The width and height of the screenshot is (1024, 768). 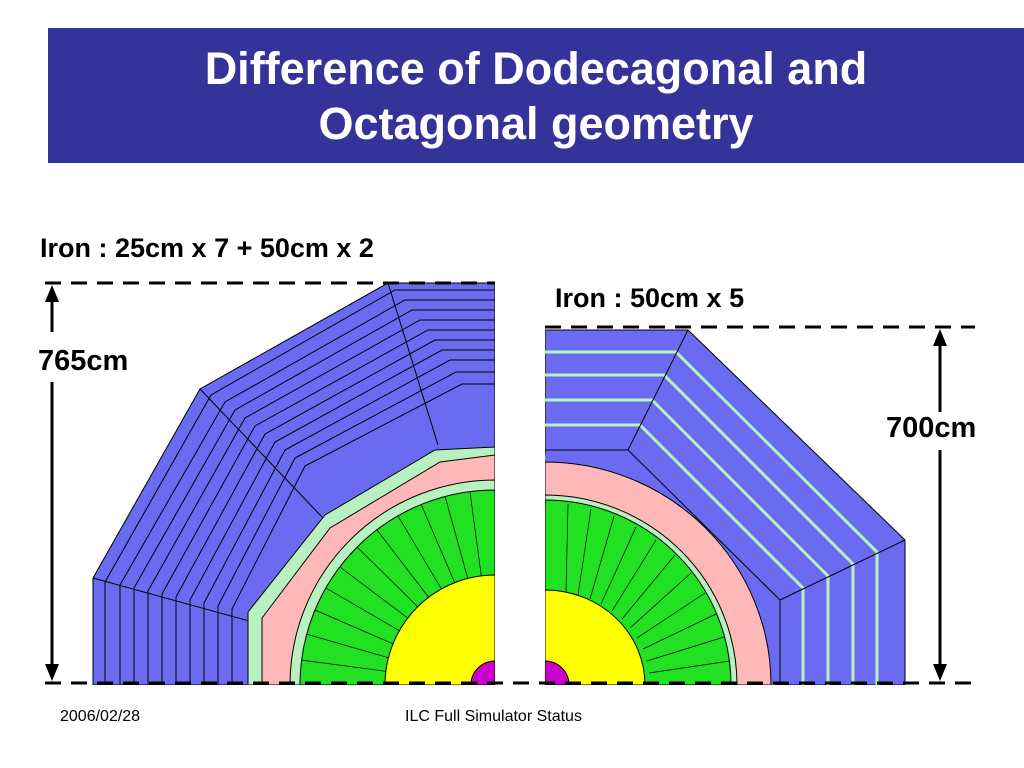 I want to click on octagonal-core, so click(x=595, y=637).